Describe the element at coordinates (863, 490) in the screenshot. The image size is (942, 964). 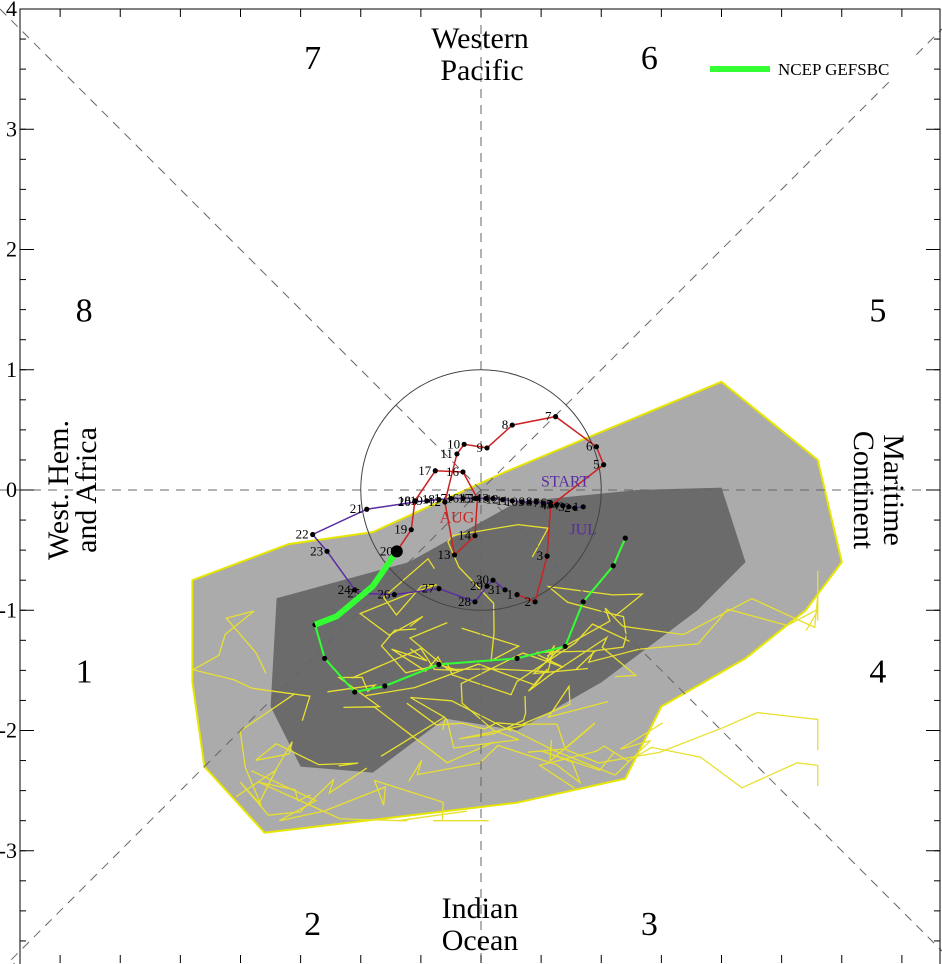
I see `region-label-right-line2: Continent` at that location.